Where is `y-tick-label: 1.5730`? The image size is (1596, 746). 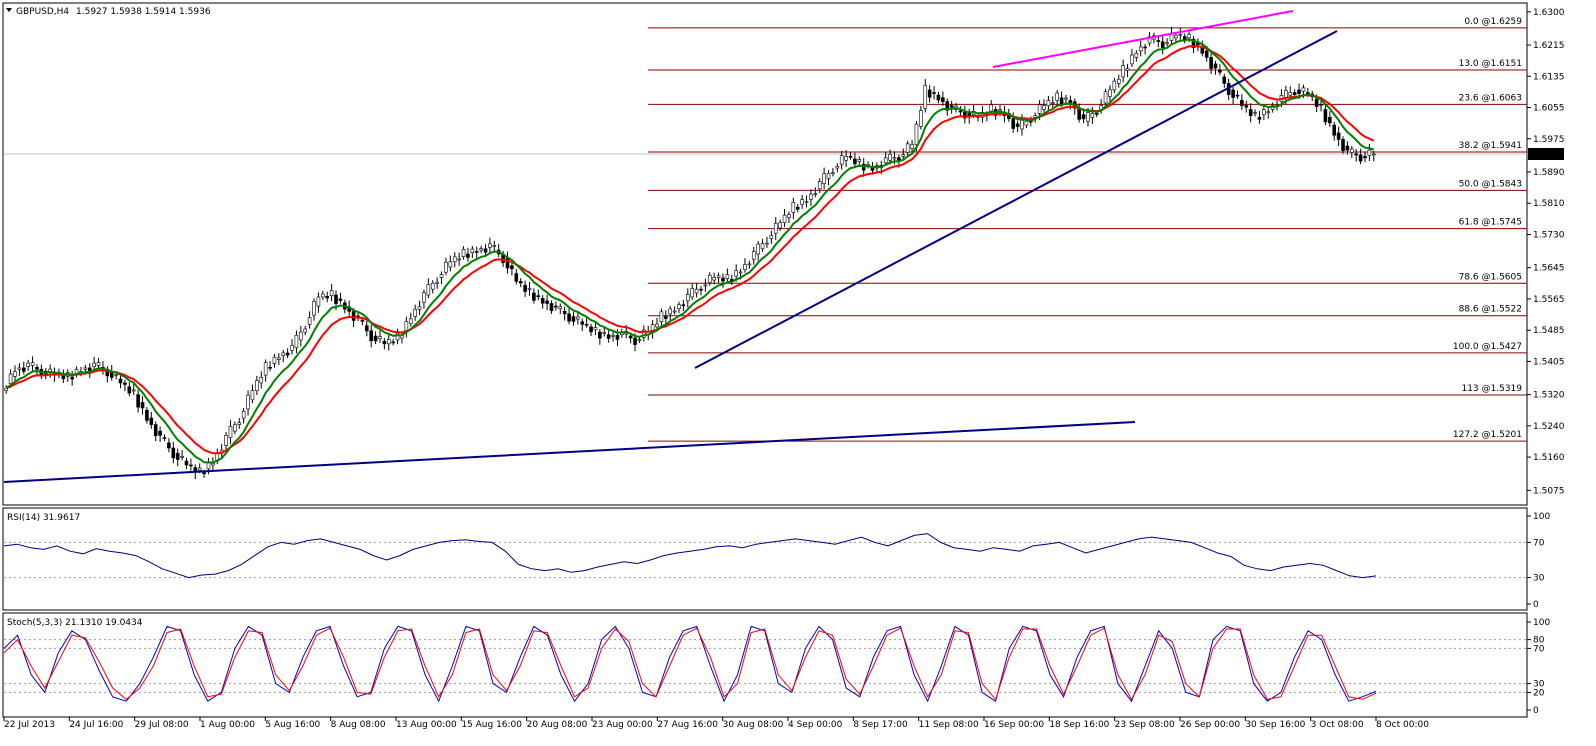 y-tick-label: 1.5730 is located at coordinates (1549, 235).